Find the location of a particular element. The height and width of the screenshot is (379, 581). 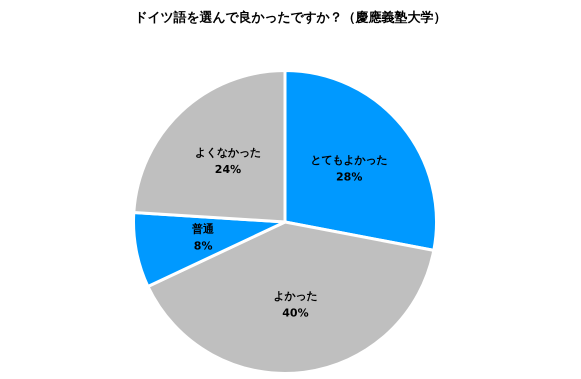

data-label: 8% is located at coordinates (203, 245).